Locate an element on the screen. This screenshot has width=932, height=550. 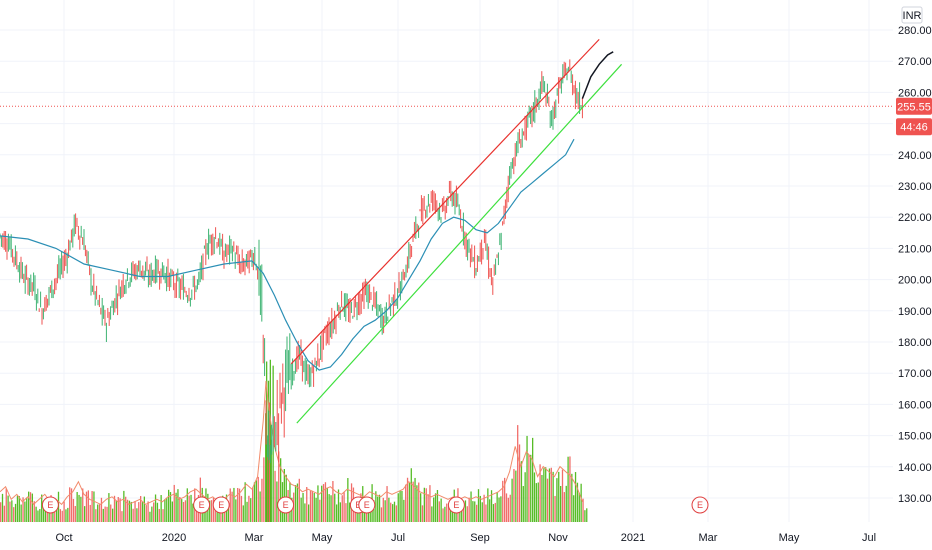
y-tick-label: 180.00 is located at coordinates (915, 343).